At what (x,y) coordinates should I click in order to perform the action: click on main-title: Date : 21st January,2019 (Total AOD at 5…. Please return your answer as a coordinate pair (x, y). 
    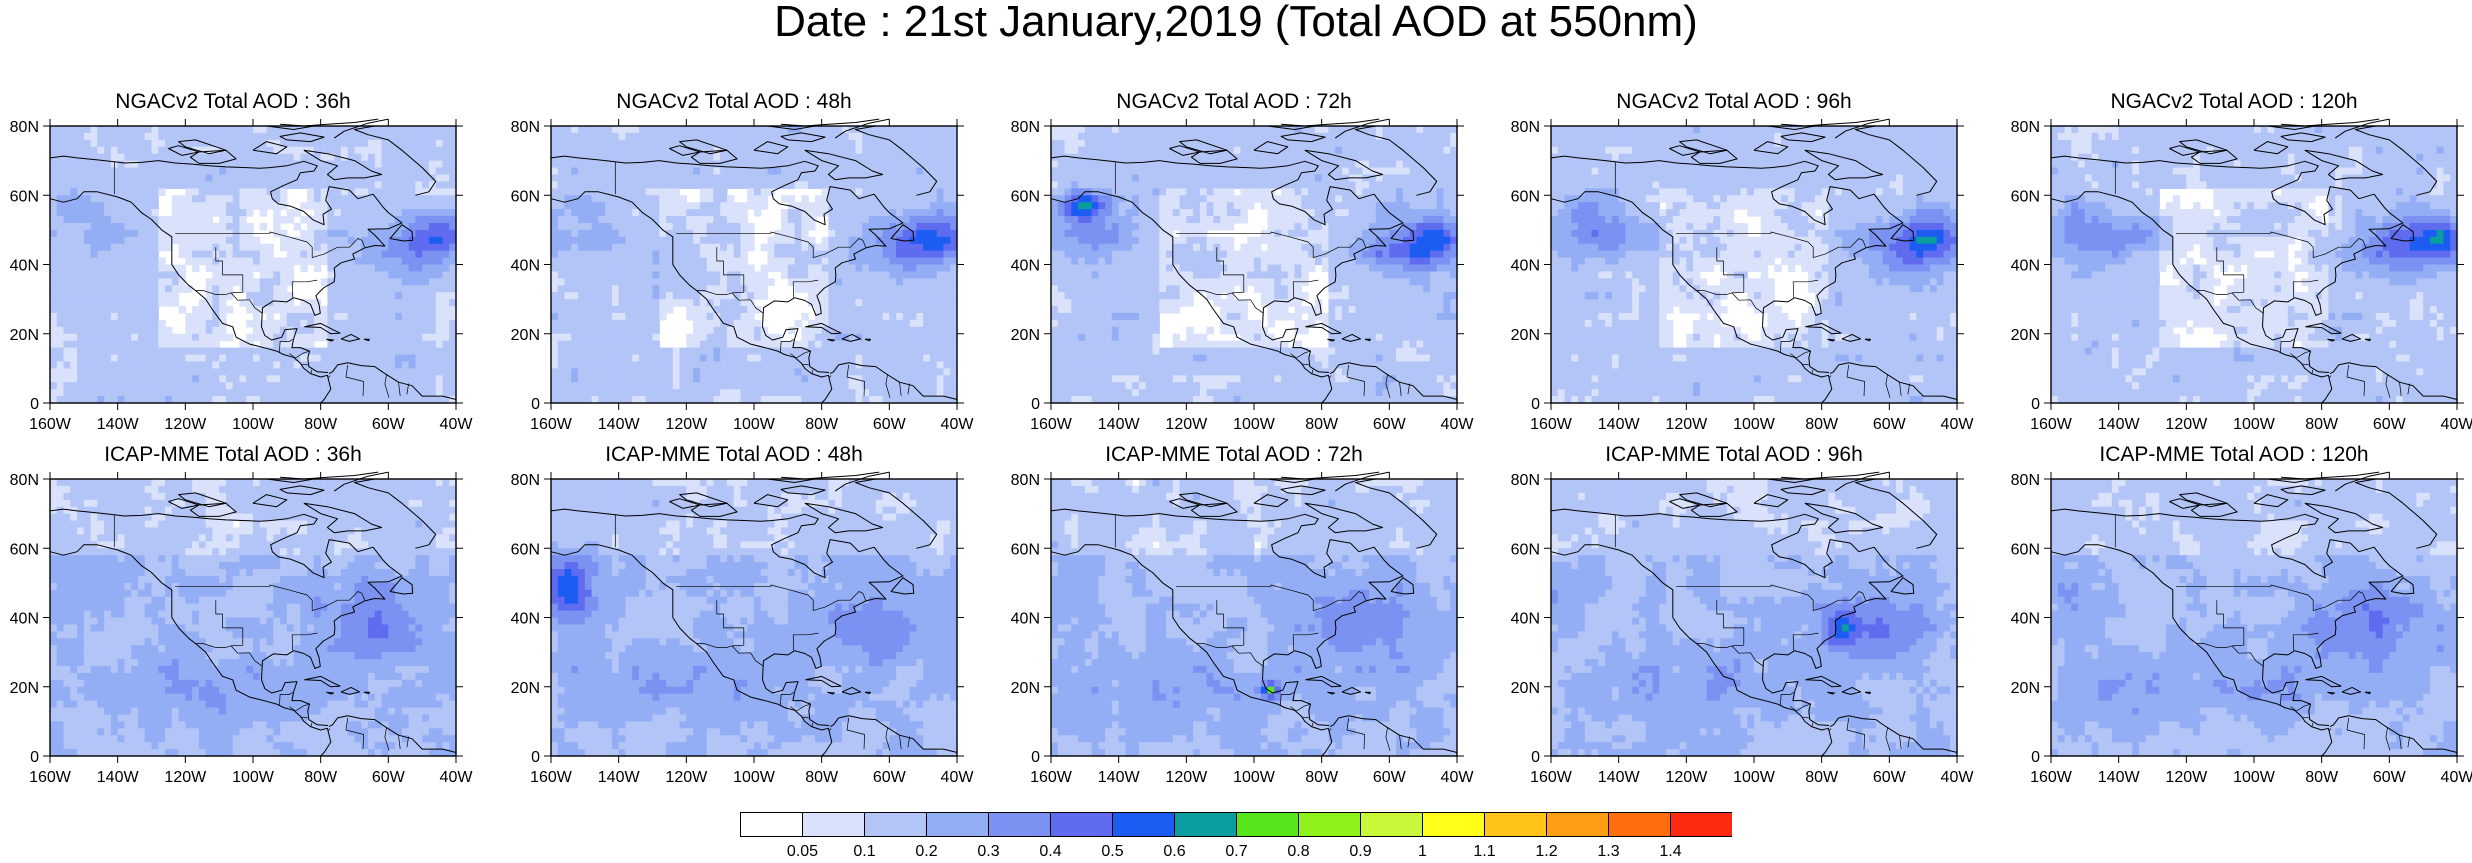
    Looking at the image, I should click on (1236, 22).